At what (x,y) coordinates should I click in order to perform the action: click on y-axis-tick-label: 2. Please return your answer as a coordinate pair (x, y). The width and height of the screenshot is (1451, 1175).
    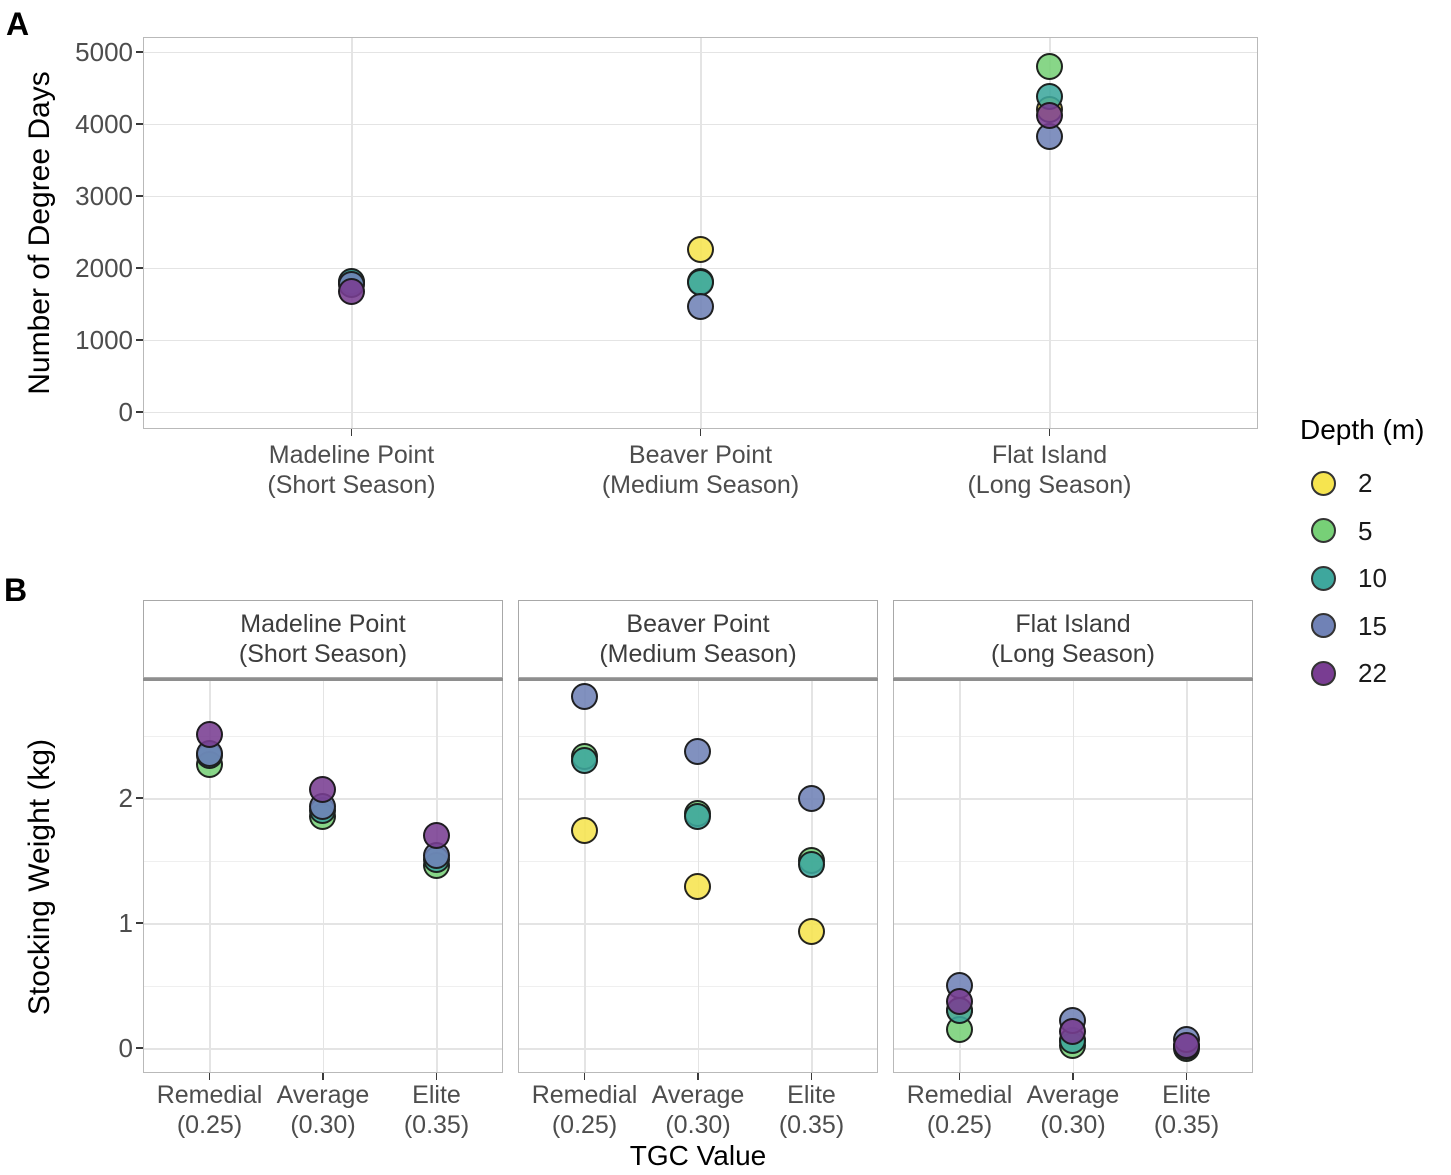
    Looking at the image, I should click on (125, 798).